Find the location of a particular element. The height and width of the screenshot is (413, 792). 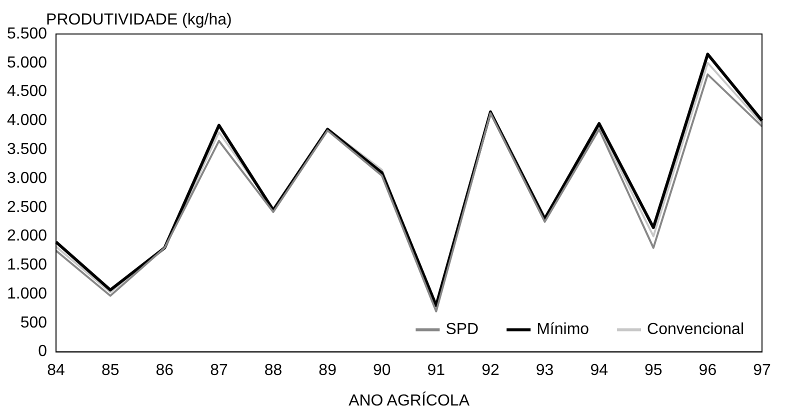

y-tick-label: 5.000 is located at coordinates (27, 63).